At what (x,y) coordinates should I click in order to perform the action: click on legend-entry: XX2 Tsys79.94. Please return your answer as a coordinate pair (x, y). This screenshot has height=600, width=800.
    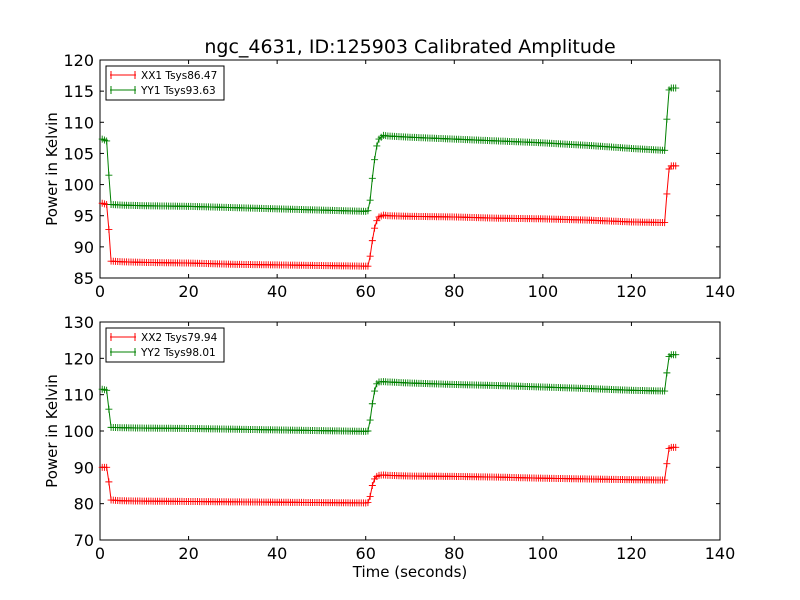
    Looking at the image, I should click on (179, 338).